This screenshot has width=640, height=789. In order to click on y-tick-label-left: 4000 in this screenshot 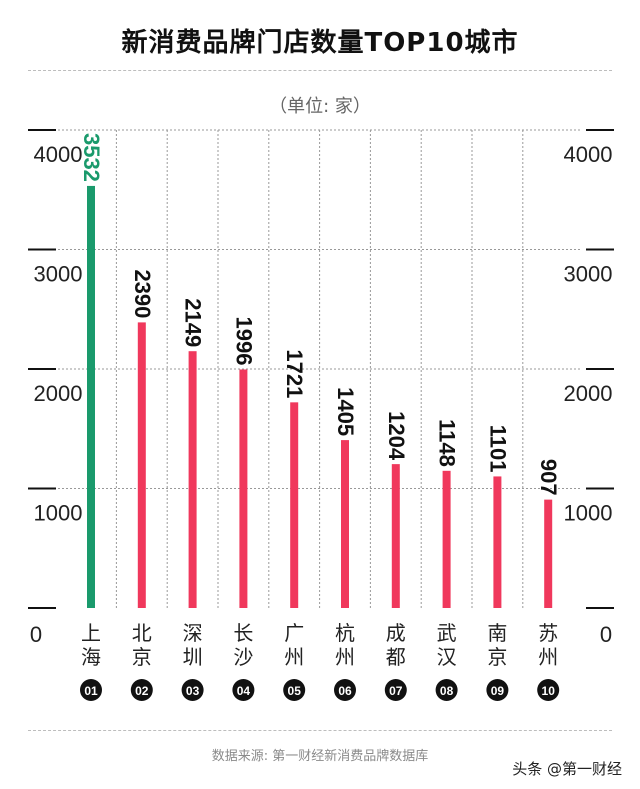, I will do `click(58, 154)`.